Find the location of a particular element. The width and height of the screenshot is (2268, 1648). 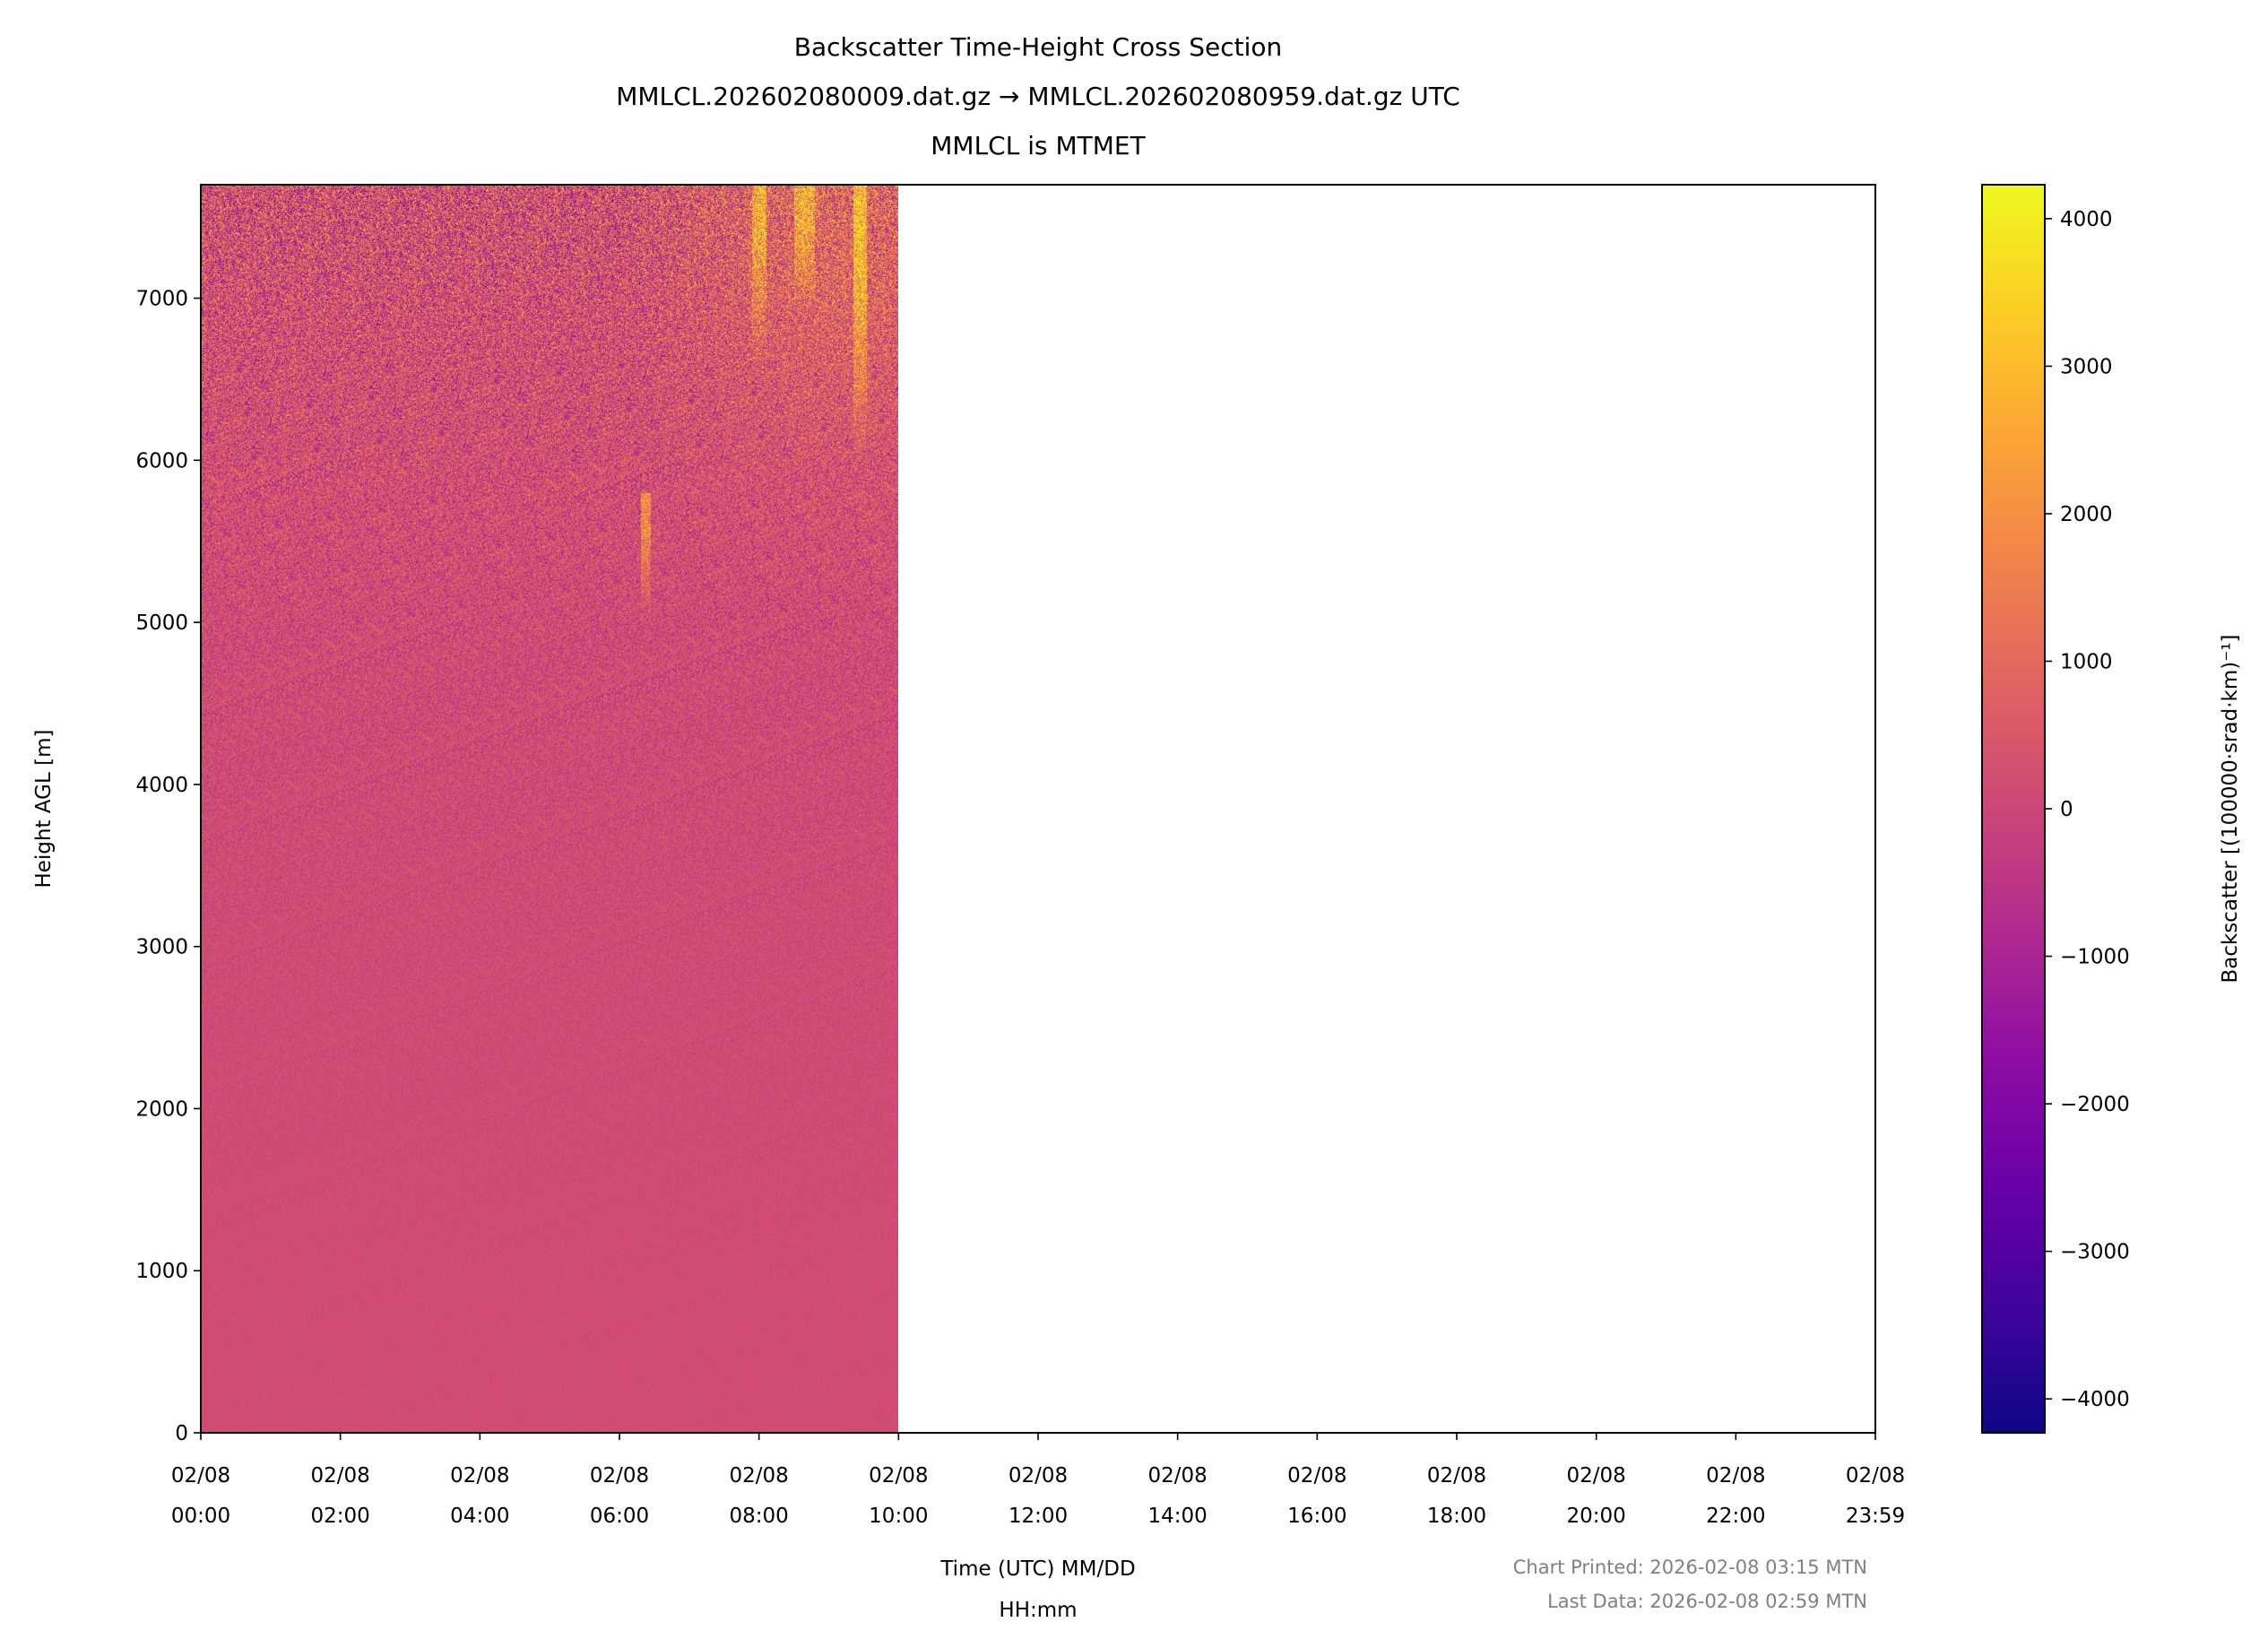

y-tick-label: 0 is located at coordinates (181, 1433).